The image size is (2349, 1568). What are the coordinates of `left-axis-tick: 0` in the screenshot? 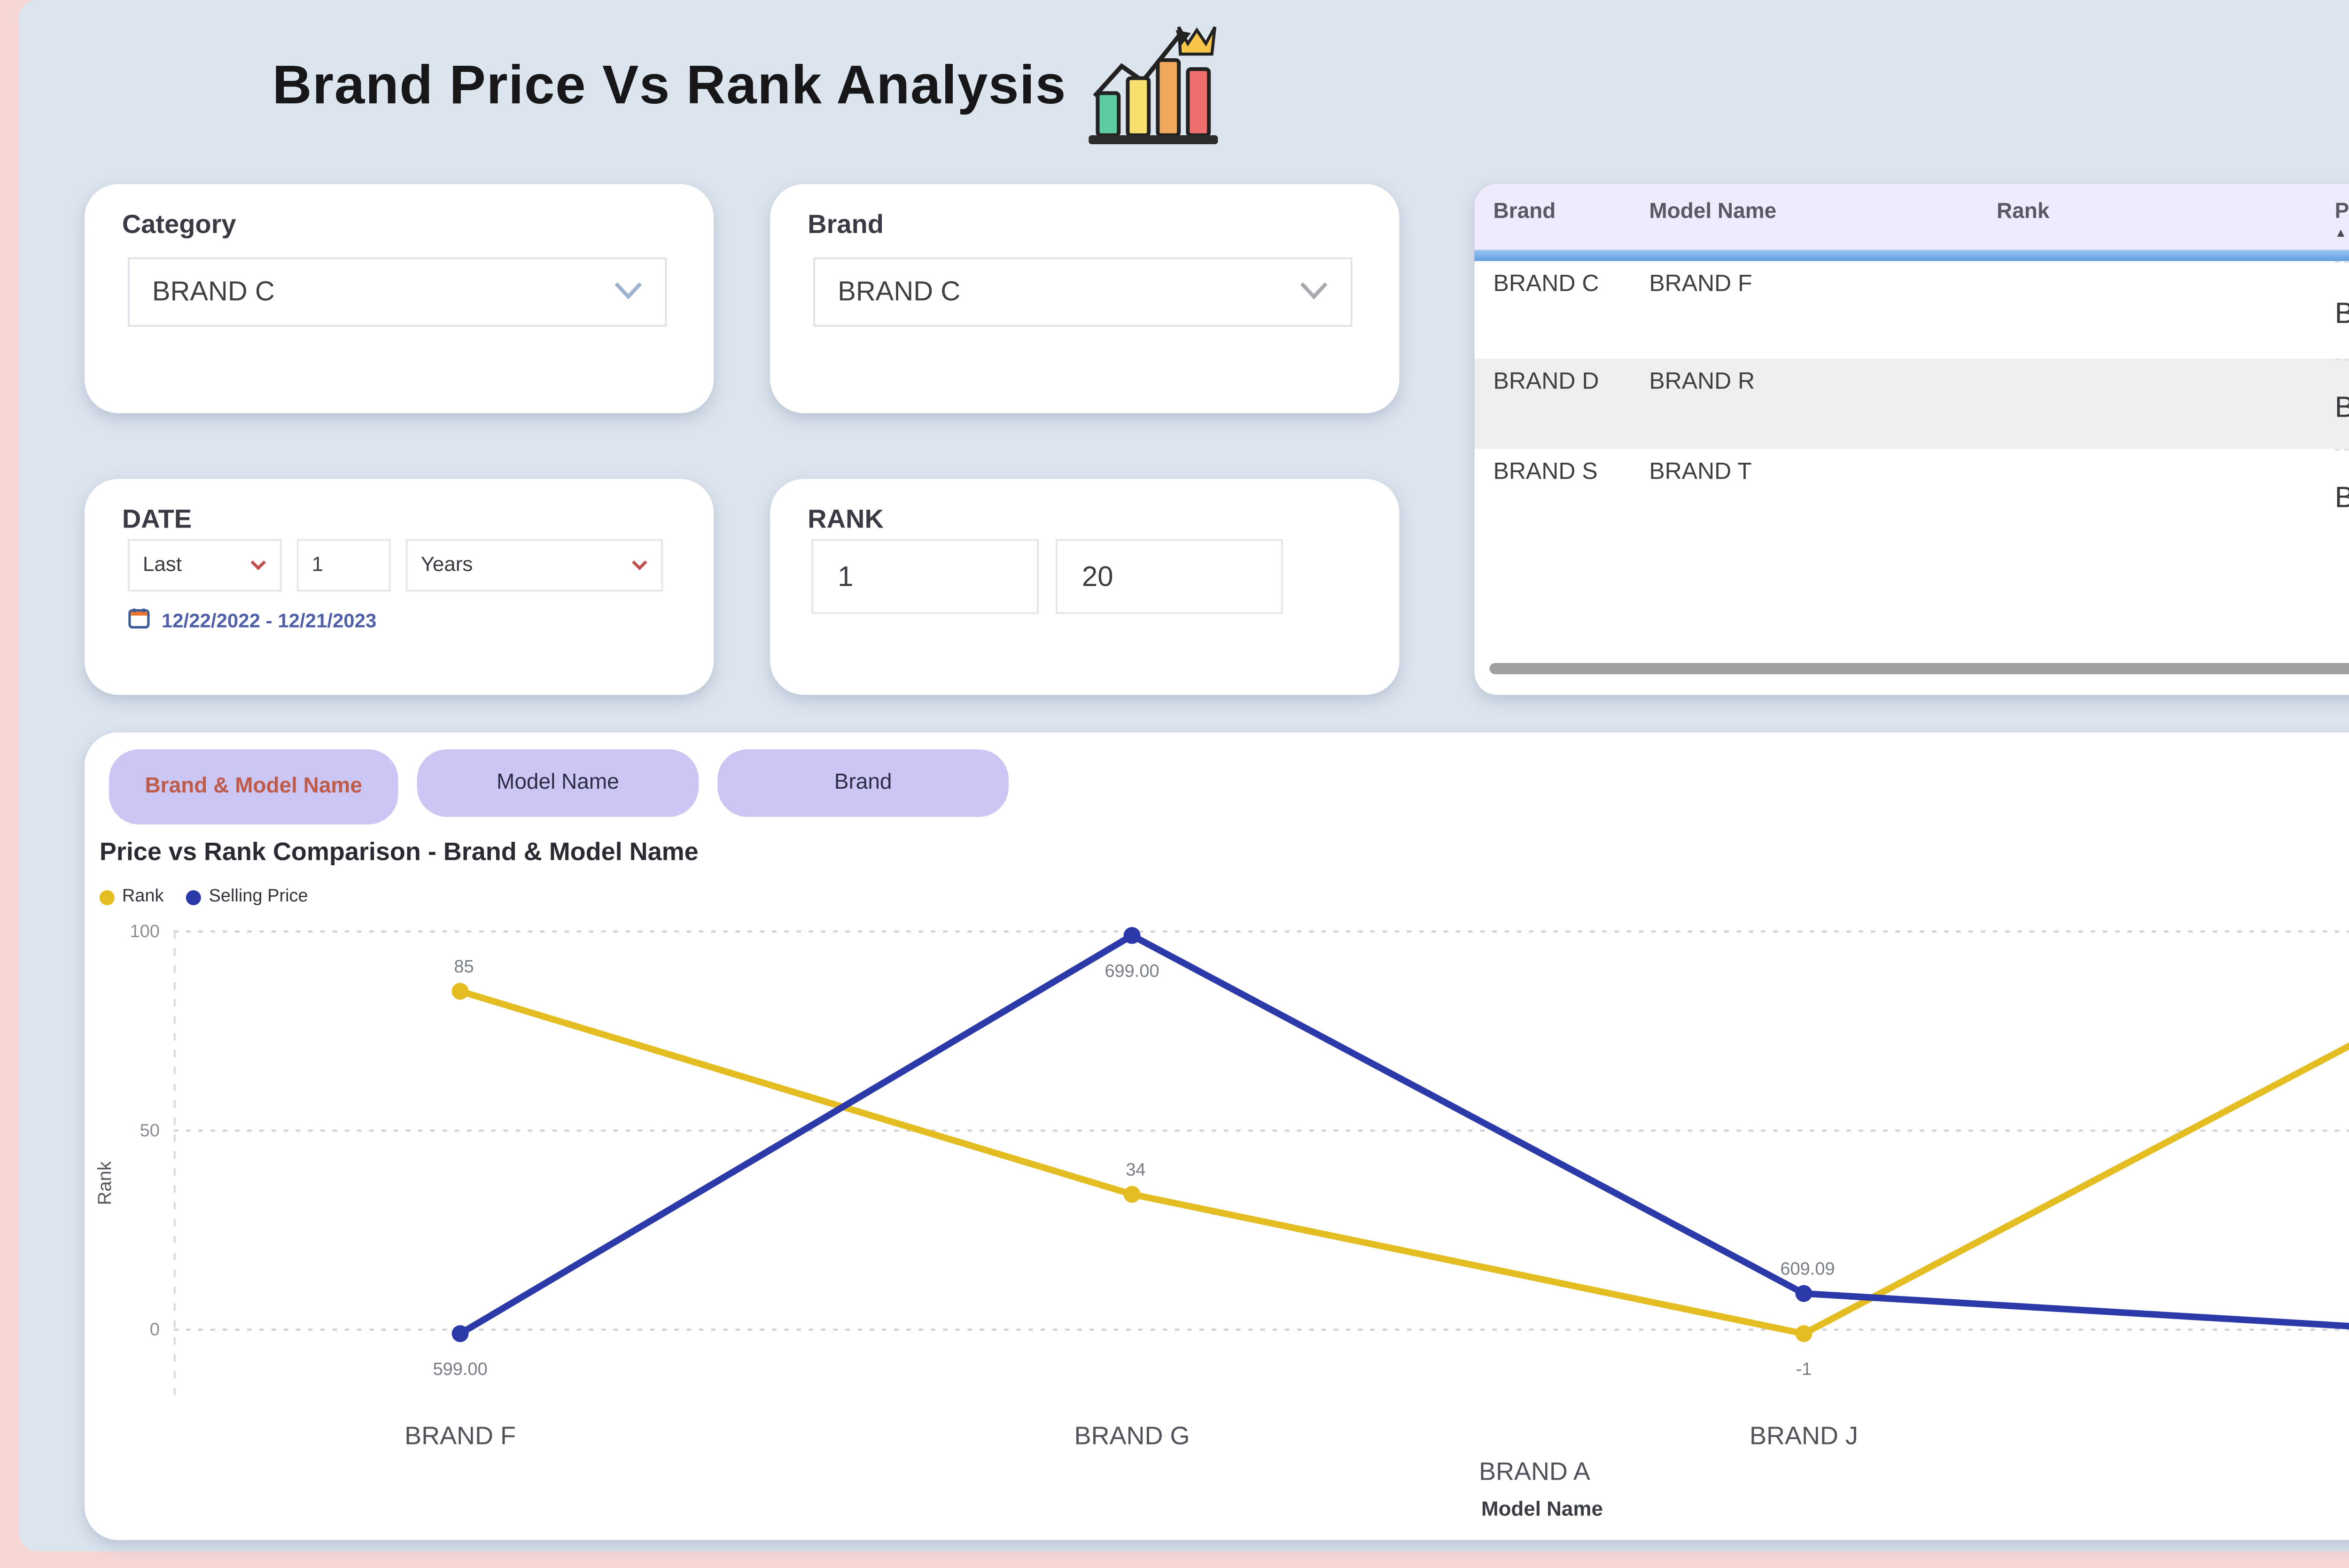 It's located at (155, 1330).